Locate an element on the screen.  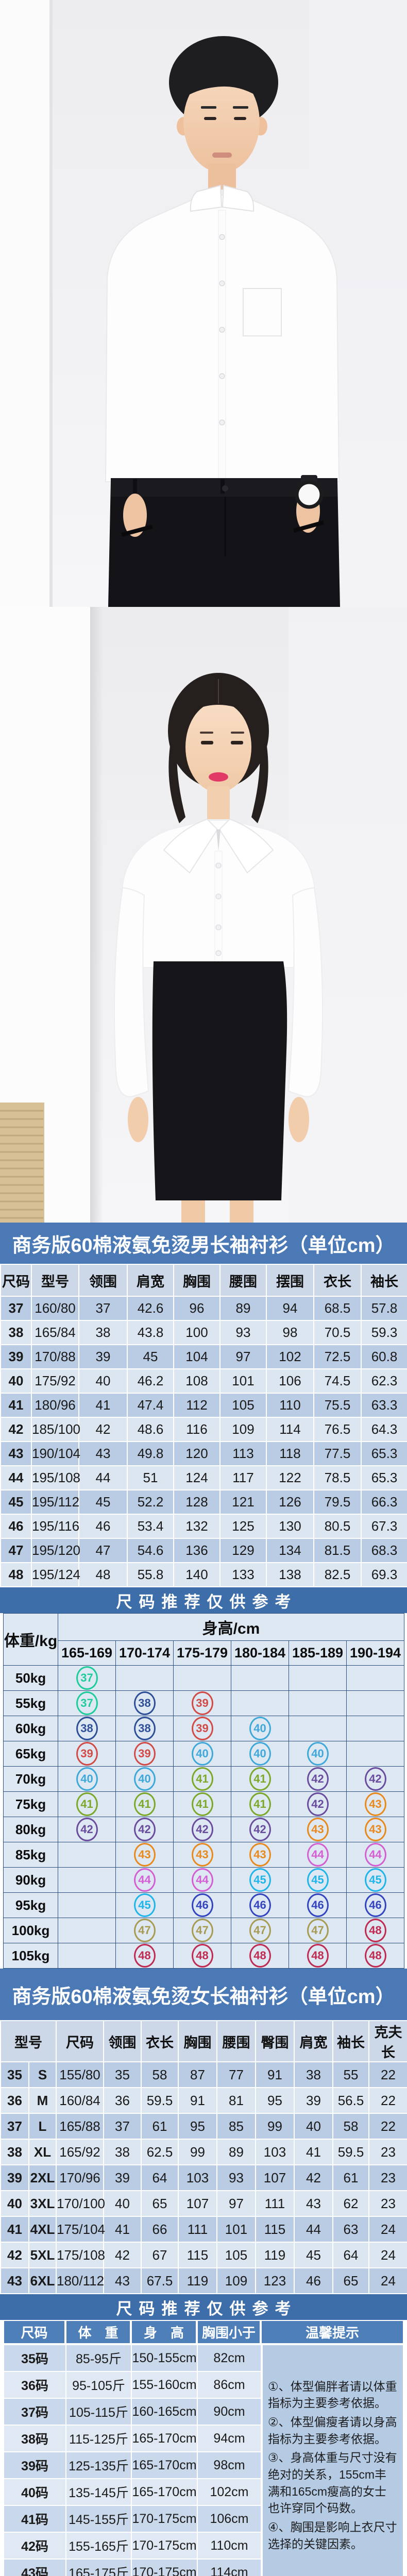
table-row: 100kg 47 47 47 47 48 is located at coordinates (204, 1930).